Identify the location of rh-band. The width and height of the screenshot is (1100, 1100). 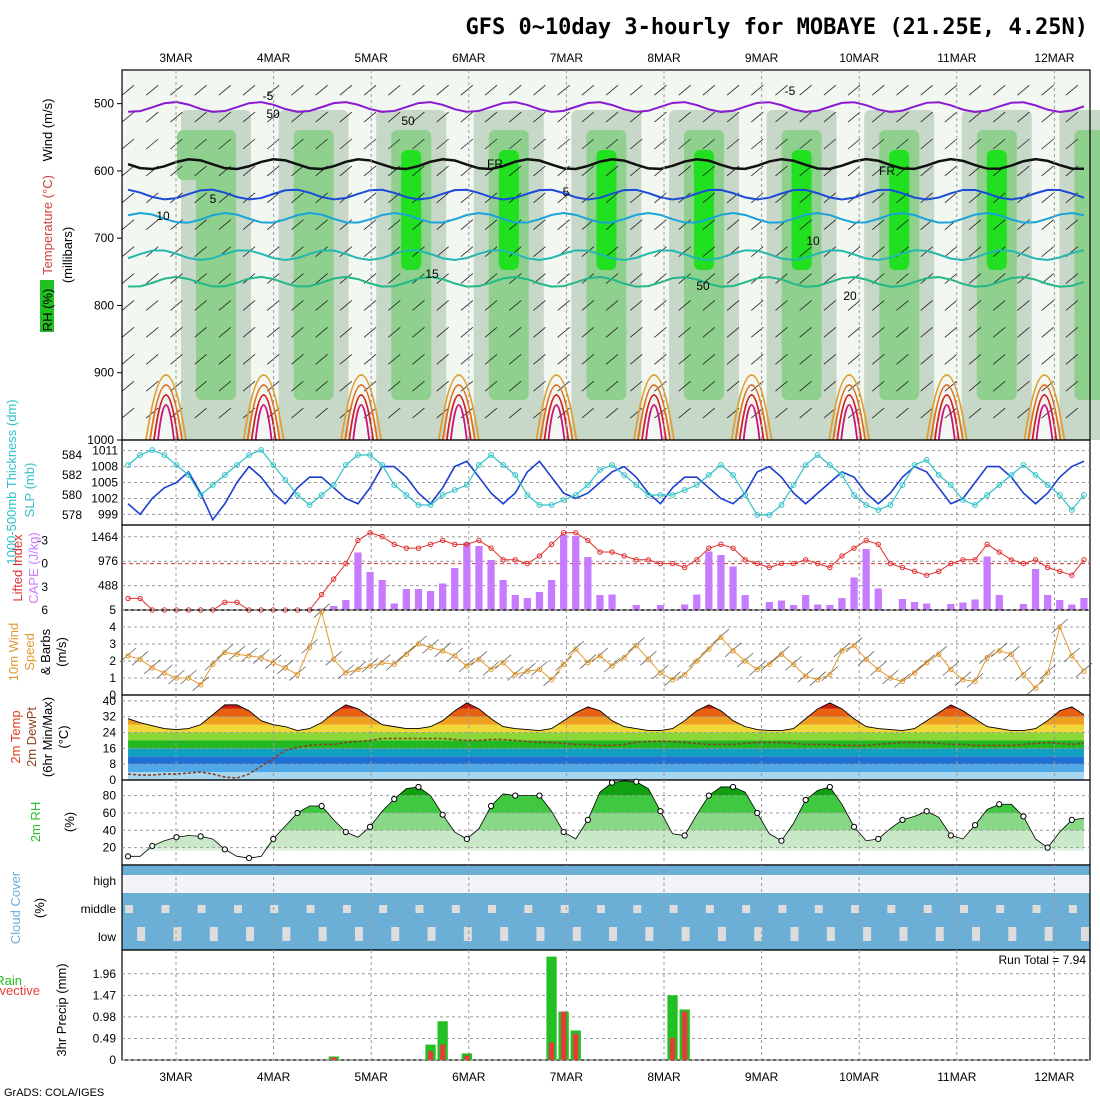
(606, 839).